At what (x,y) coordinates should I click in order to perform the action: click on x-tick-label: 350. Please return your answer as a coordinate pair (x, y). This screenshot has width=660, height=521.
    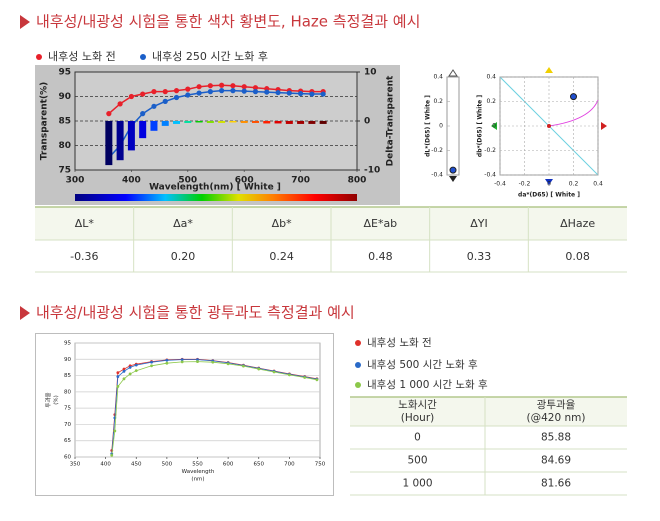
    Looking at the image, I should click on (75, 465).